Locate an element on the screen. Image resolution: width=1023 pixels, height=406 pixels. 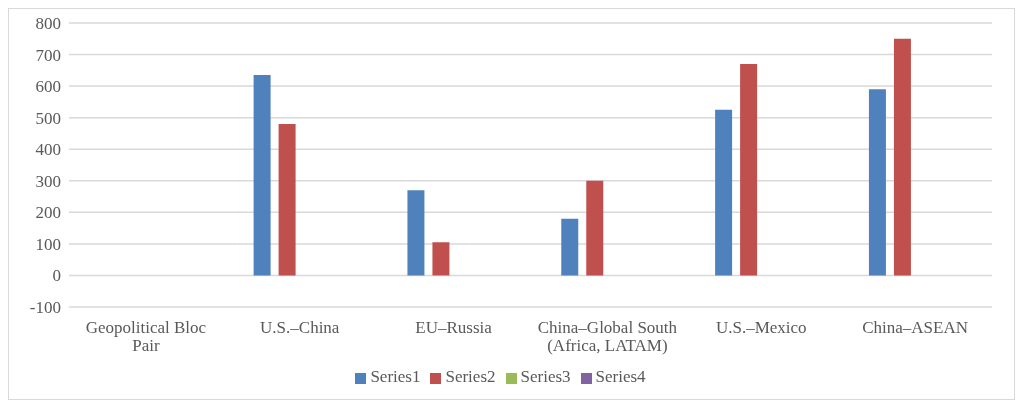
x-tick-label: Geopolitical Bloc Pair is located at coordinates (146, 336).